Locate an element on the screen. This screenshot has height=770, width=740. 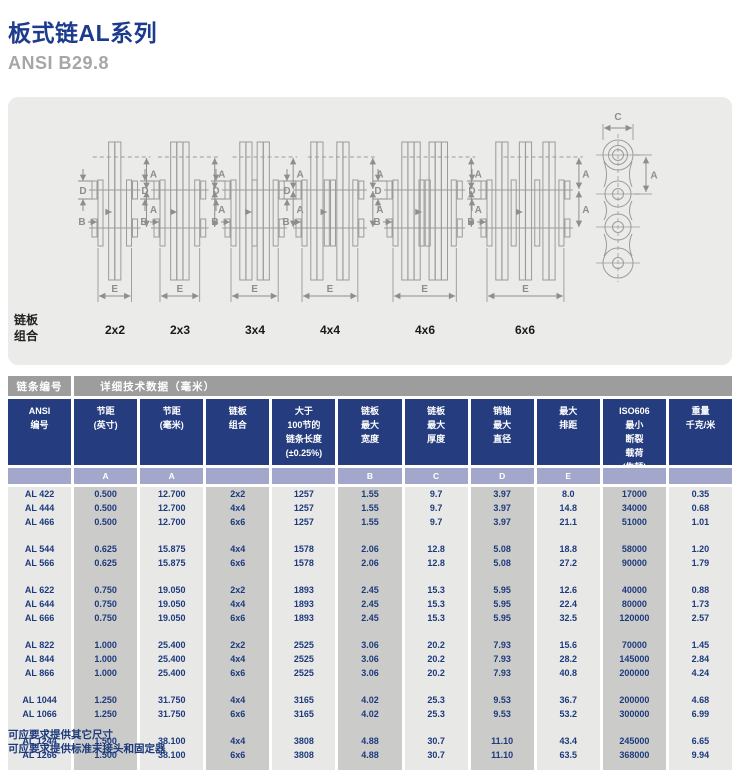
table-cell: AL 444 is located at coordinates (40, 508).